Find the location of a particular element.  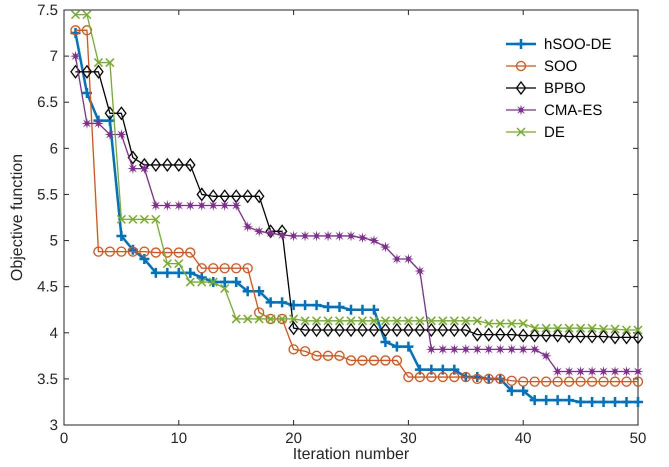

y-tick-label: 6 is located at coordinates (54, 149).